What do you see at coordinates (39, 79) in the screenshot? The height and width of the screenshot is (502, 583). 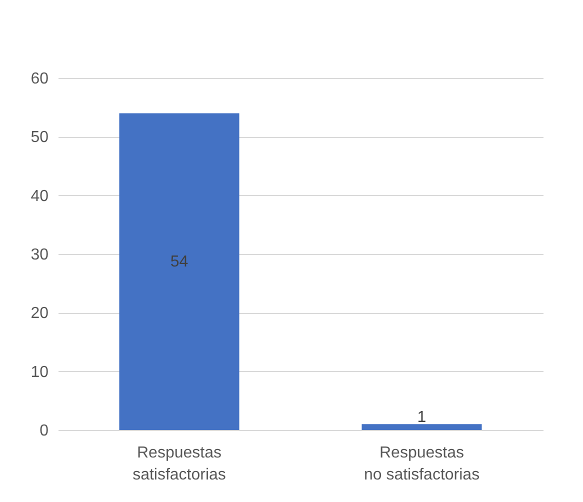 I see `y-tick-label: 60` at bounding box center [39, 79].